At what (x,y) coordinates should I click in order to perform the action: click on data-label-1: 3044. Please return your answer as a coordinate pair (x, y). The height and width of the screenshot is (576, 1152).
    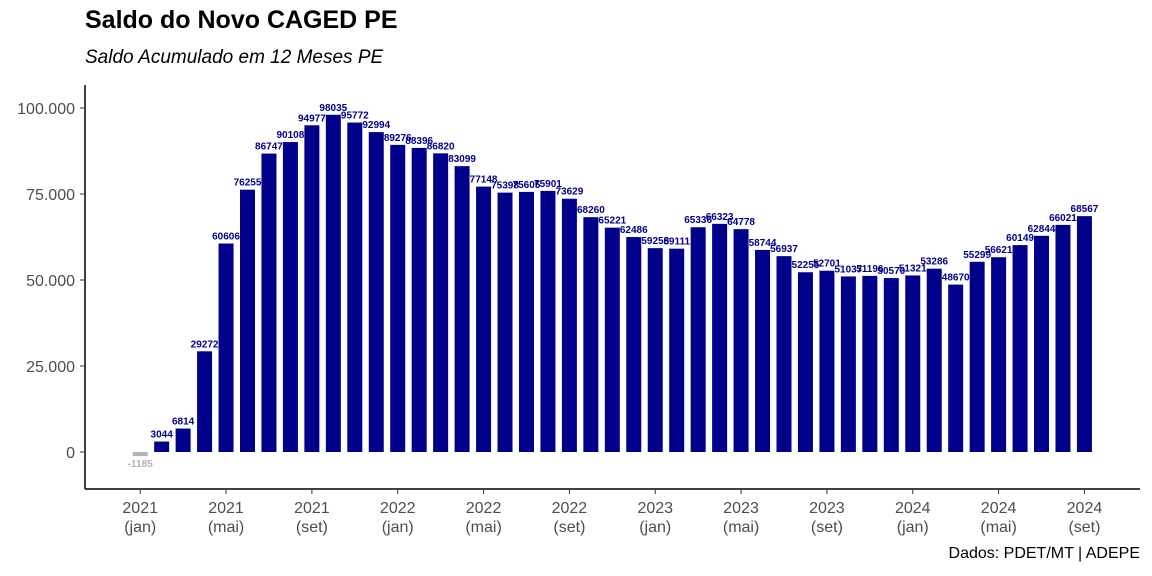
    Looking at the image, I should click on (162, 435).